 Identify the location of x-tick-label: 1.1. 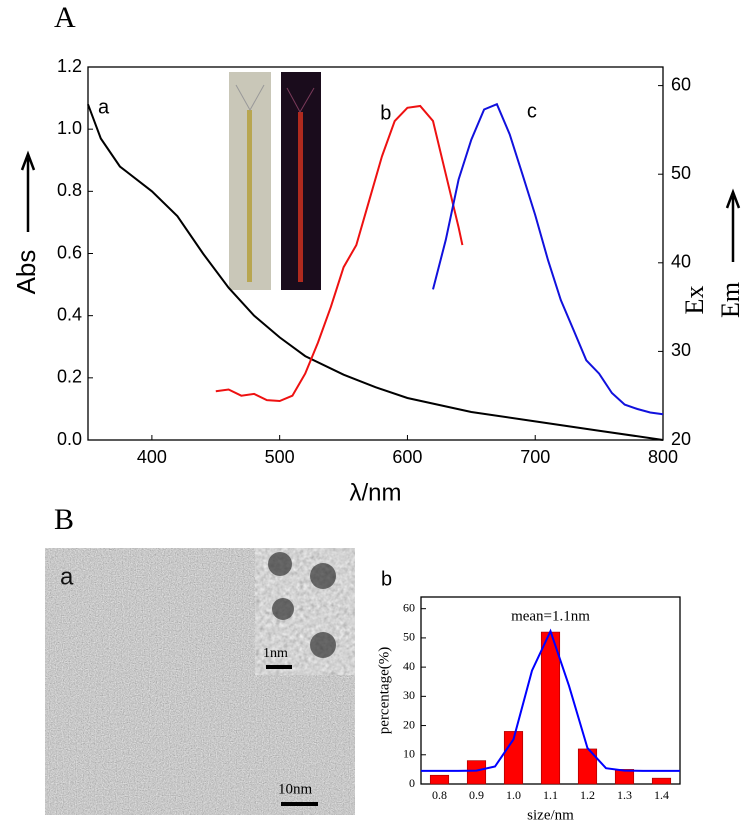
(550, 795).